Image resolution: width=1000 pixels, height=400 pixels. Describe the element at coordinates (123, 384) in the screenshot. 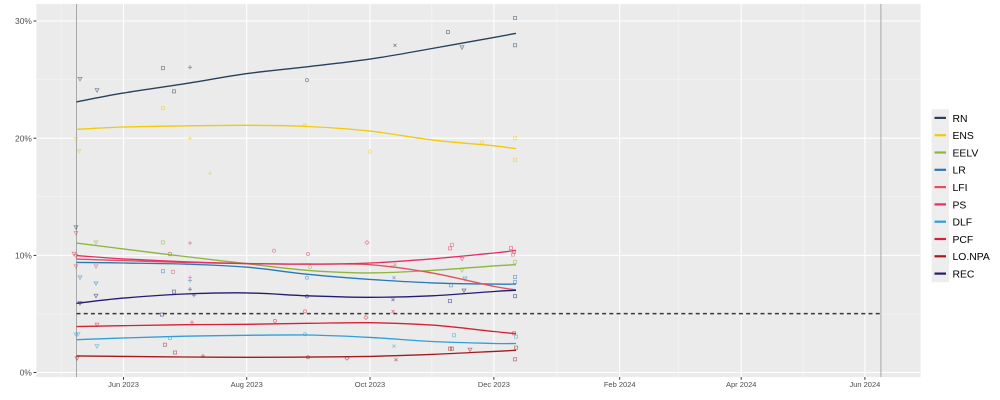

I see `svg-text: Jun 2023` at that location.